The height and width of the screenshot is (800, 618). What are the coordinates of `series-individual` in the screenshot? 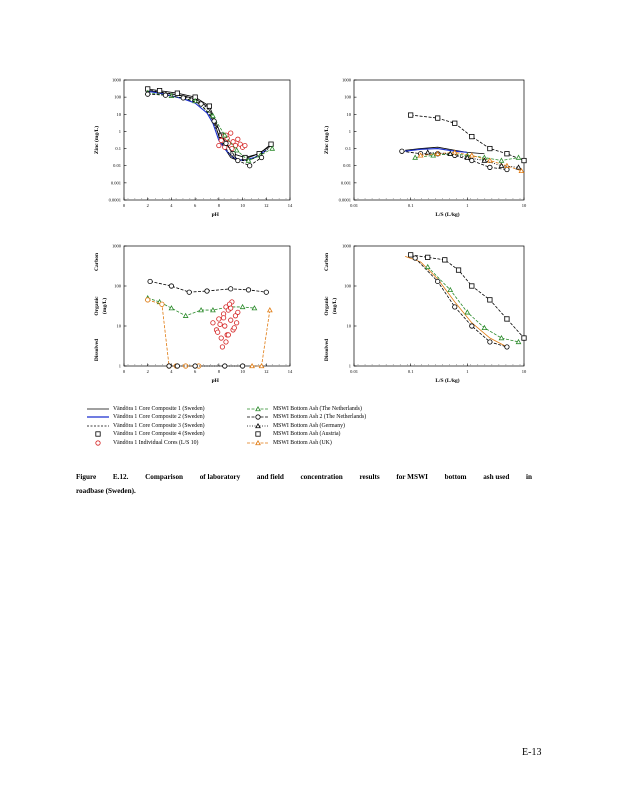 It's located at (225, 324).